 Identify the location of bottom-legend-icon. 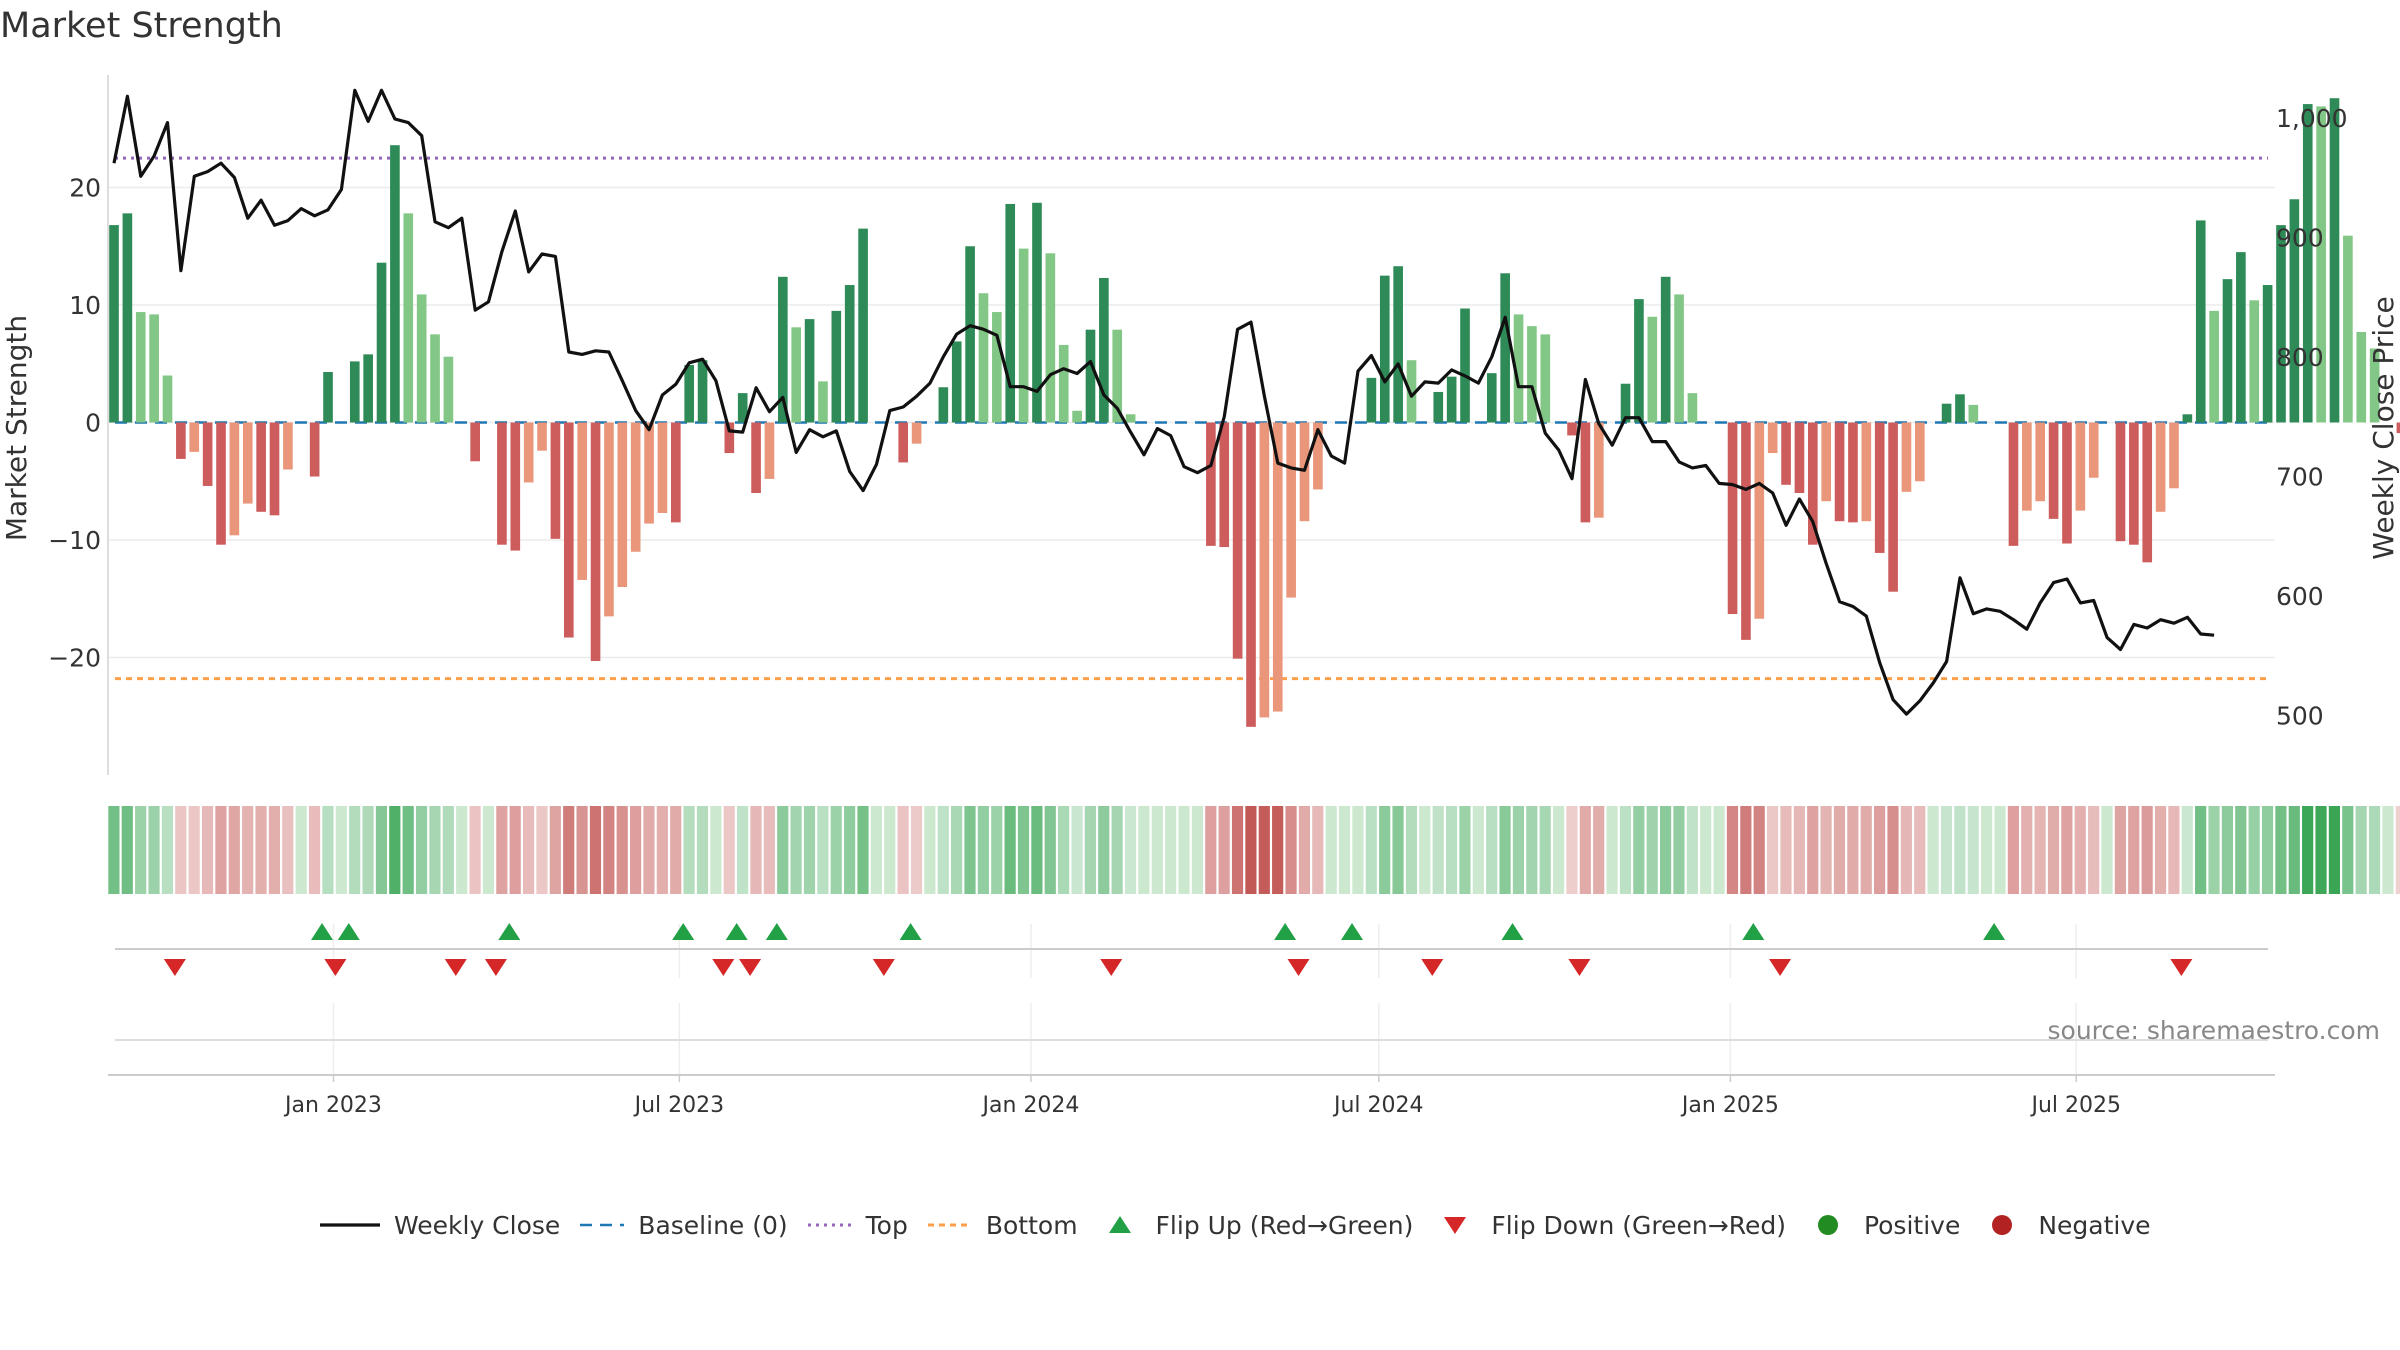
(949, 1225).